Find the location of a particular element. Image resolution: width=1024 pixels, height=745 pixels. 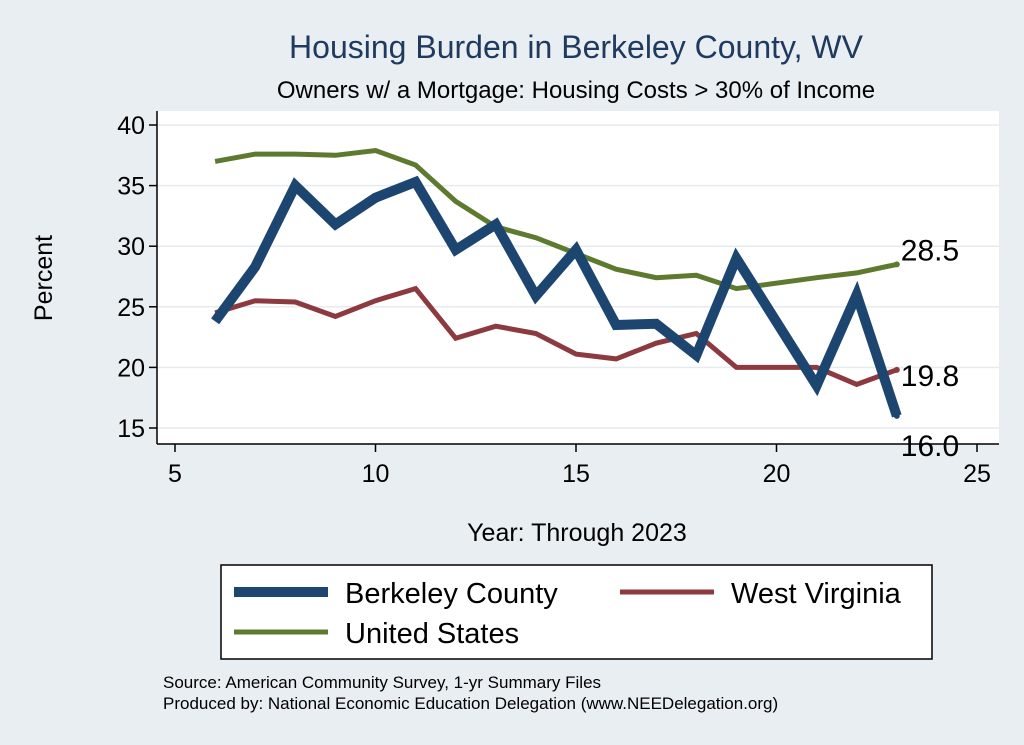

end-label-west-virginia: 19.8 is located at coordinates (930, 376).